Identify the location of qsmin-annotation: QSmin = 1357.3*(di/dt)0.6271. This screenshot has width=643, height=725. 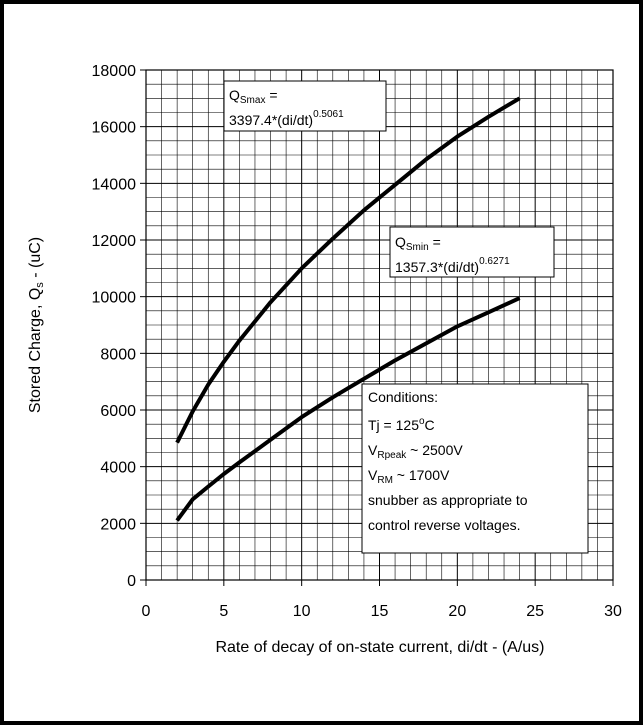
(472, 252).